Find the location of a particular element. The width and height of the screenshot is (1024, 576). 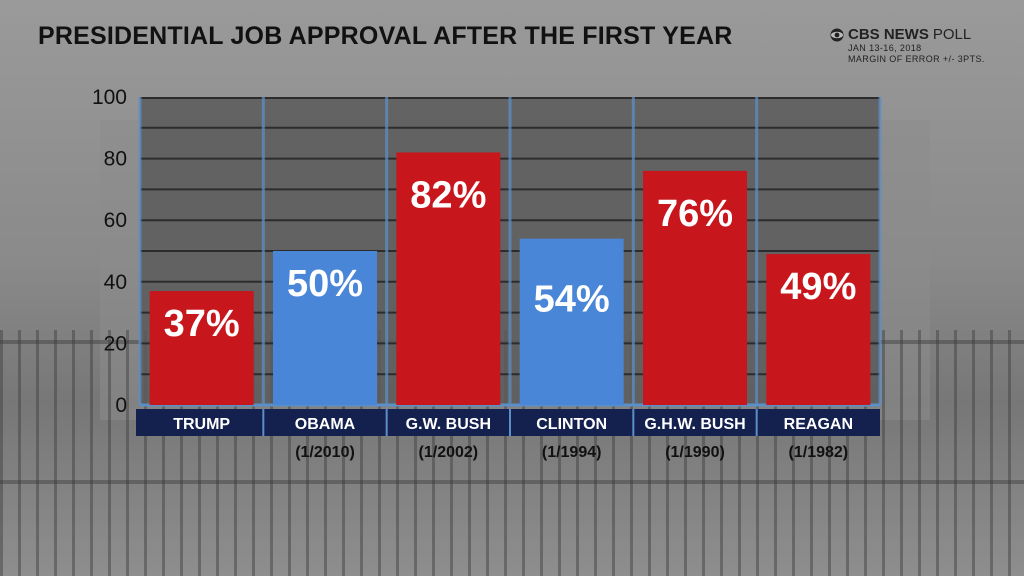

category-date: (1/1994) is located at coordinates (572, 452).